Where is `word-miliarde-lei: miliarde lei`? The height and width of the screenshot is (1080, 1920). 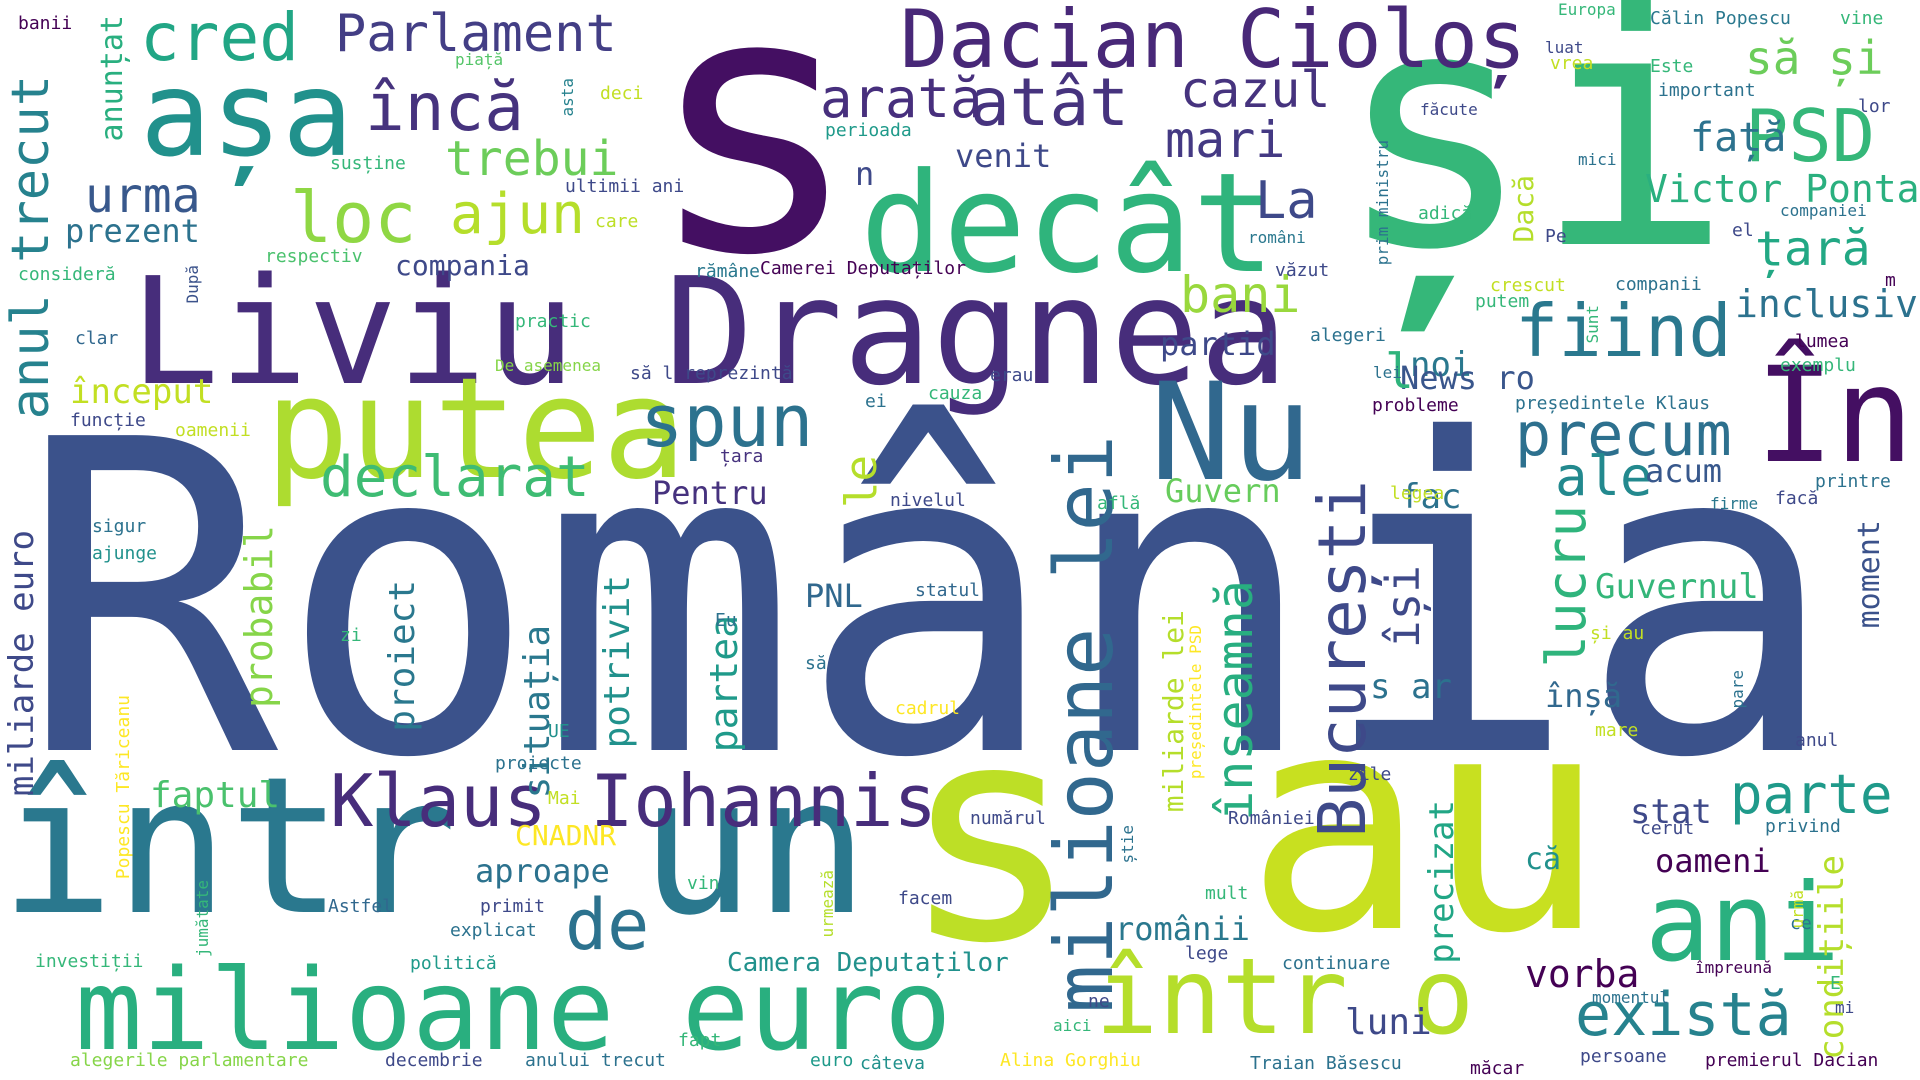 word-miliarde-lei: miliarde lei is located at coordinates (1173, 711).